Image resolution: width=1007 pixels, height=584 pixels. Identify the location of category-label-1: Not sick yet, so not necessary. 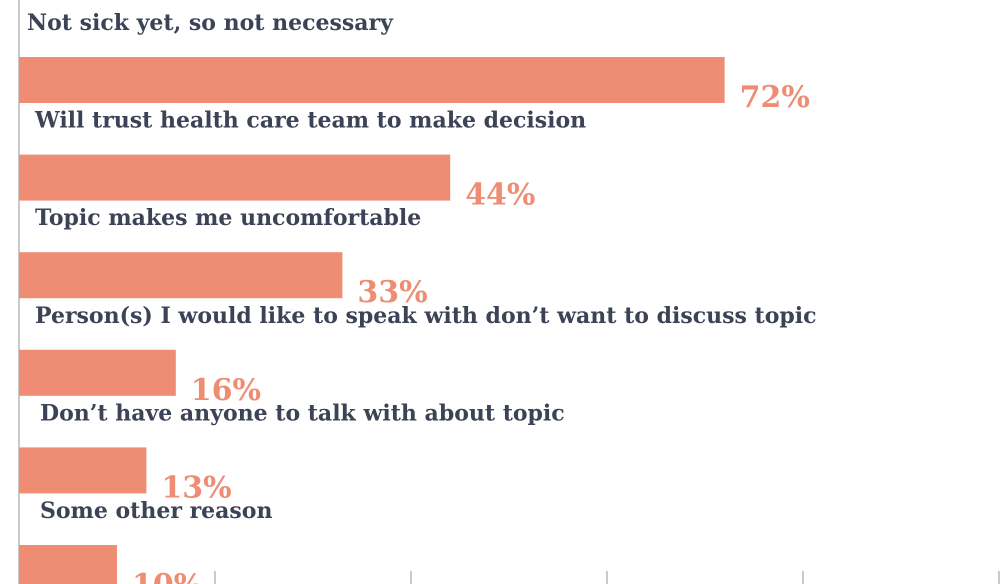
(210, 23).